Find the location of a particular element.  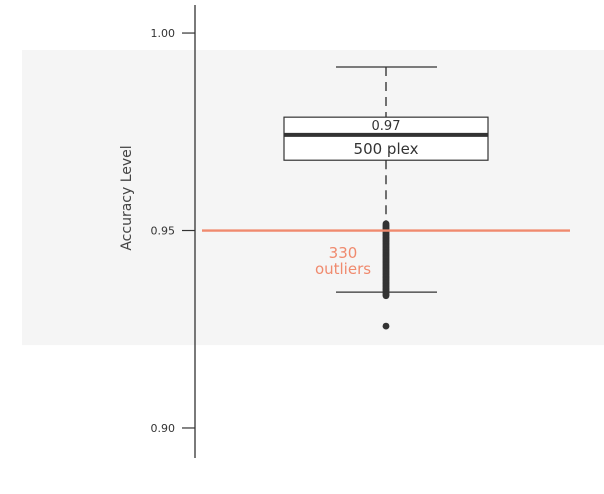

outlier-text-annotation: outliers is located at coordinates (343, 269).